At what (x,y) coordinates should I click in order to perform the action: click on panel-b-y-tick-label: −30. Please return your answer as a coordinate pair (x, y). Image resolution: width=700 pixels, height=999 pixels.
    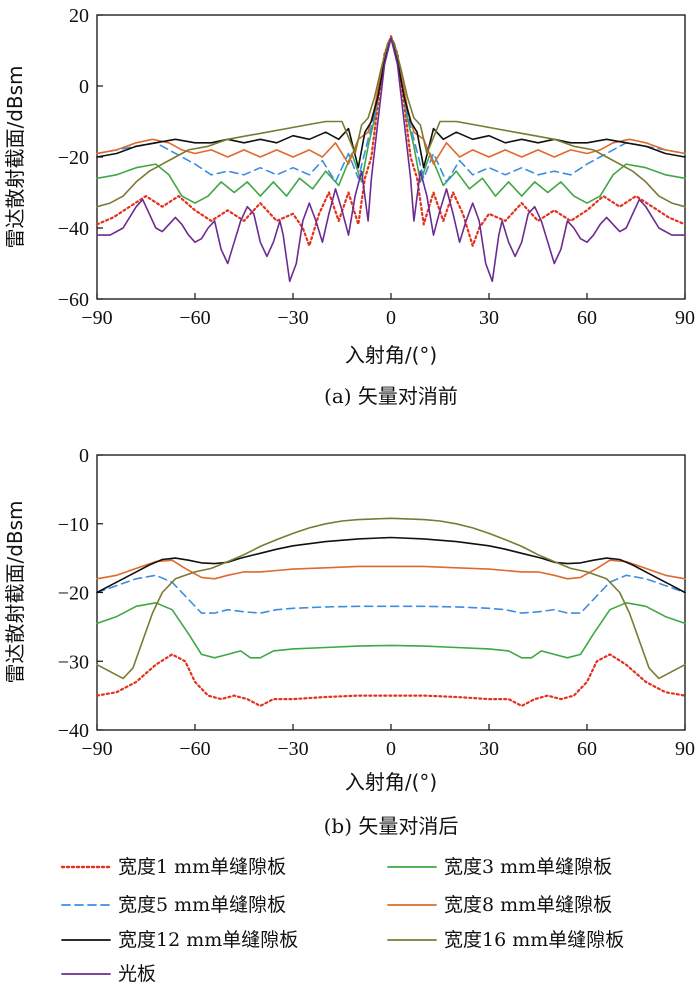
    Looking at the image, I should click on (73, 662).